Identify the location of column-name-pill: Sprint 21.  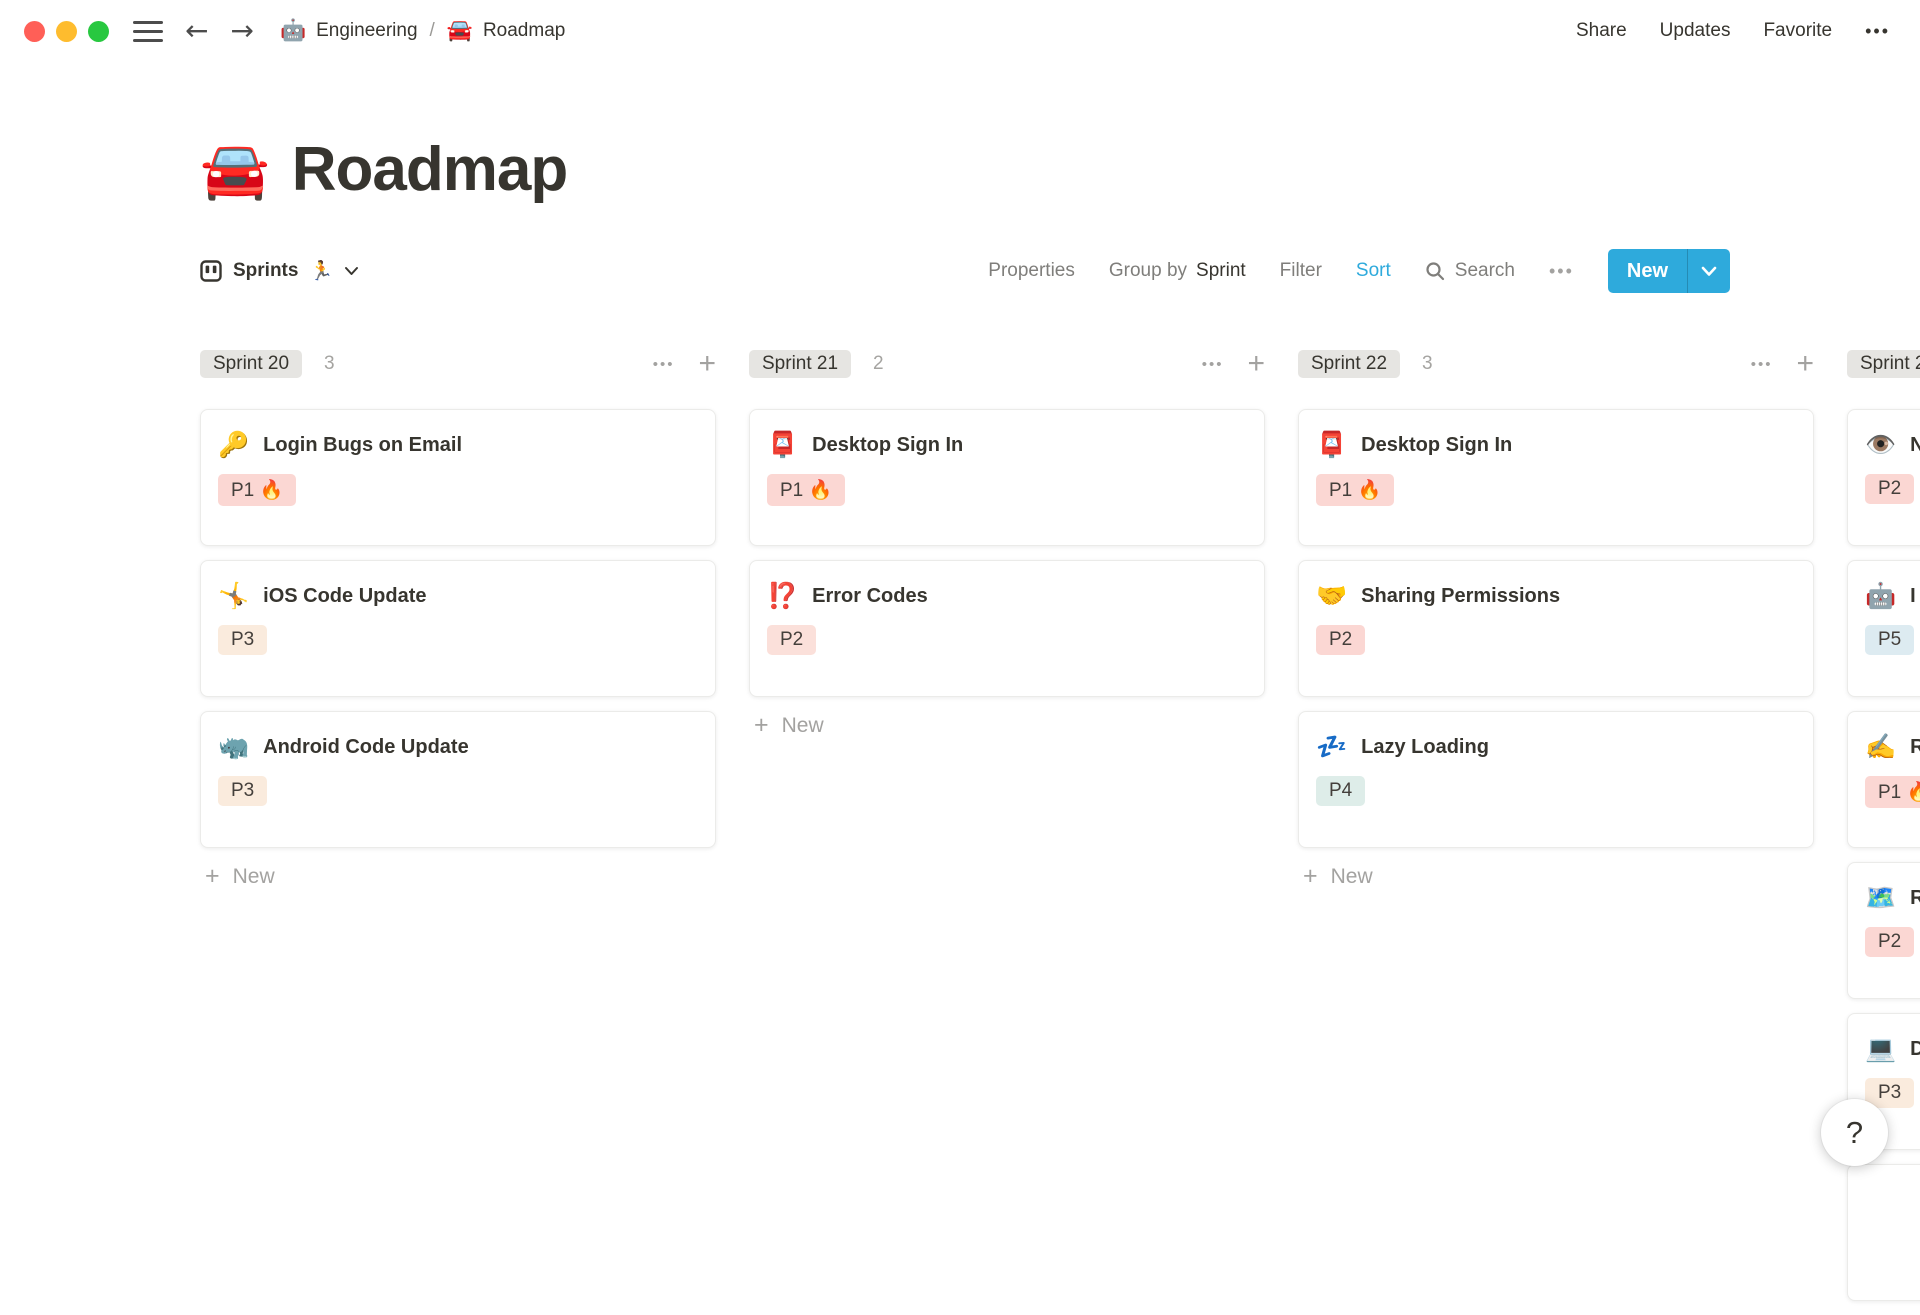
(800, 364).